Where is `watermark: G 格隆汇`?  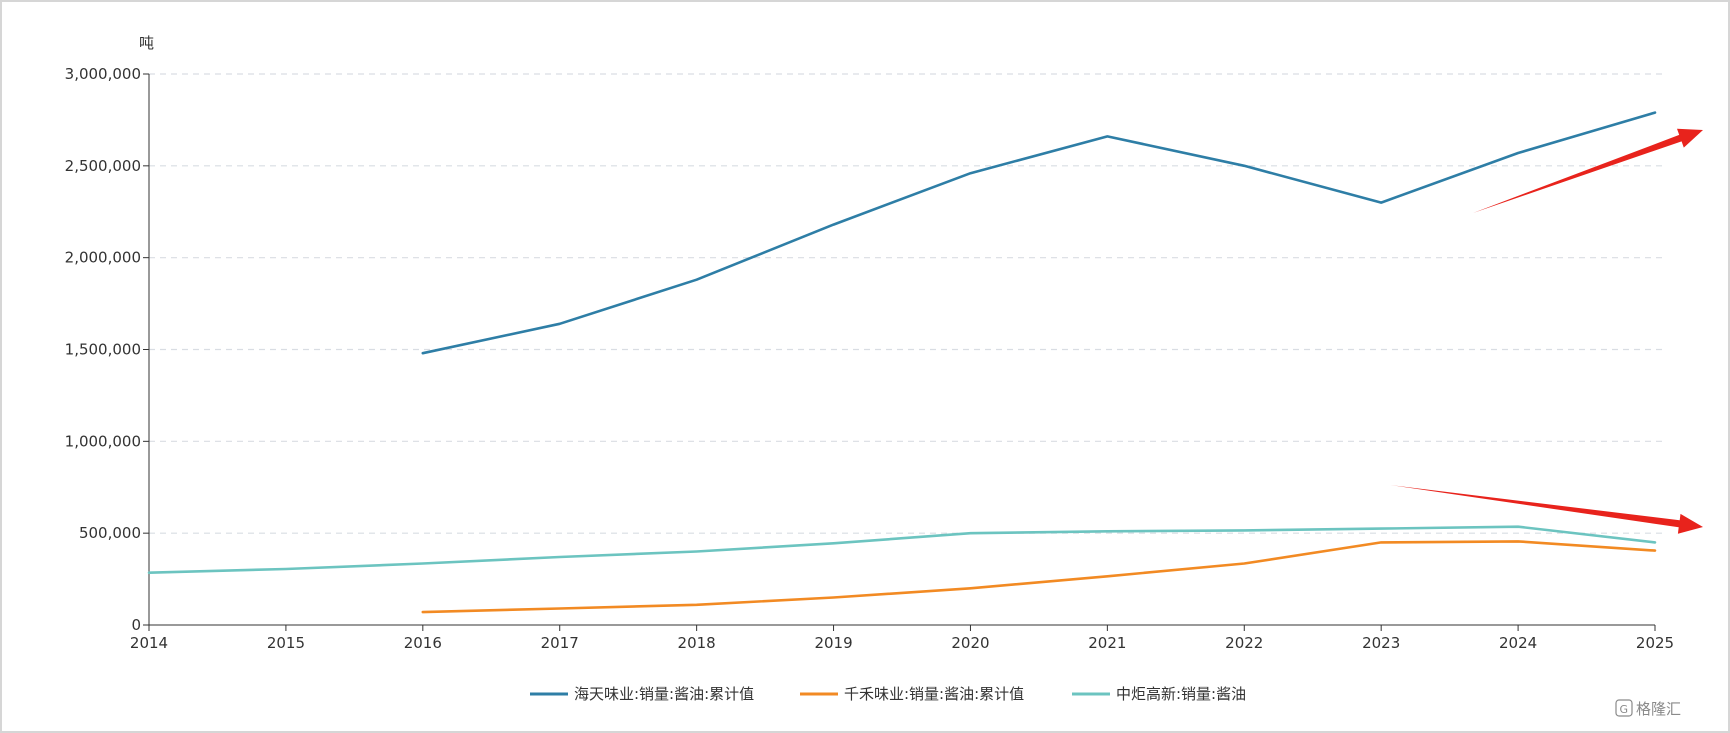
watermark: G 格隆汇 is located at coordinates (1648, 708).